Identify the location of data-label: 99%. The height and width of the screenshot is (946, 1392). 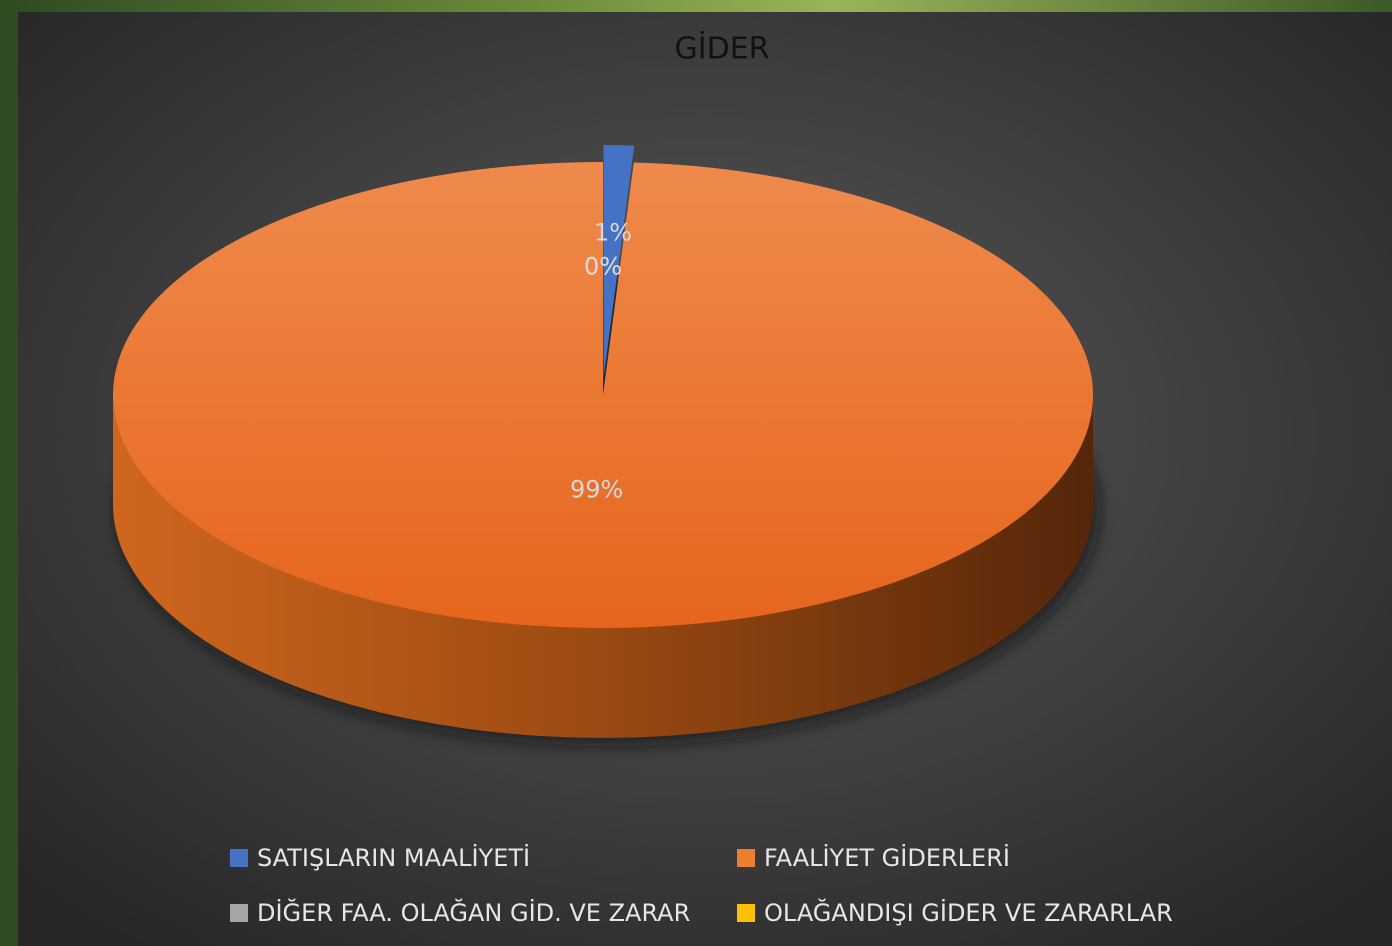
(596, 489).